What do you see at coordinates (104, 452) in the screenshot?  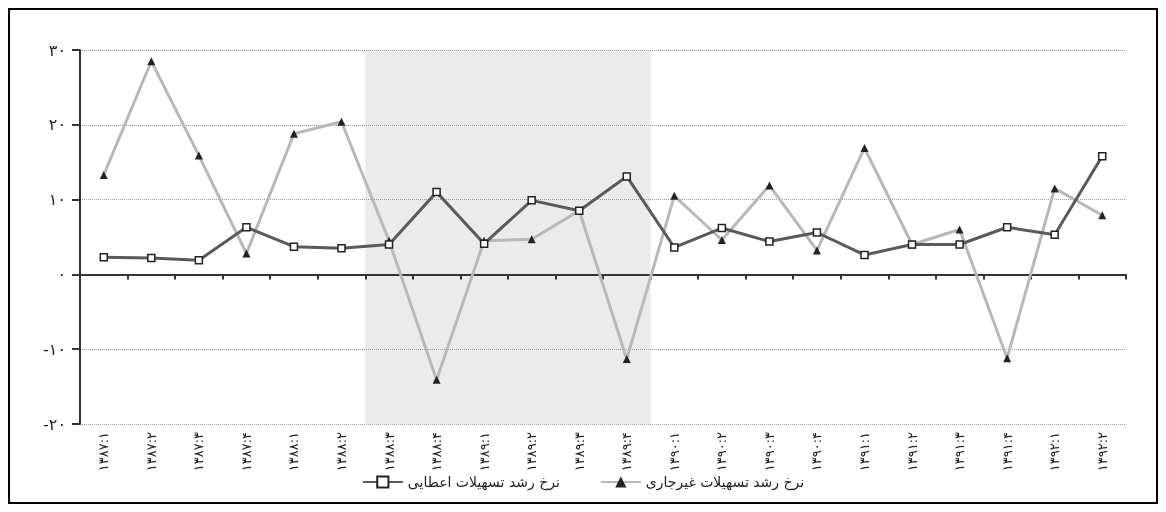 I see `x-tick-label: ۱۳۸۷:۱` at bounding box center [104, 452].